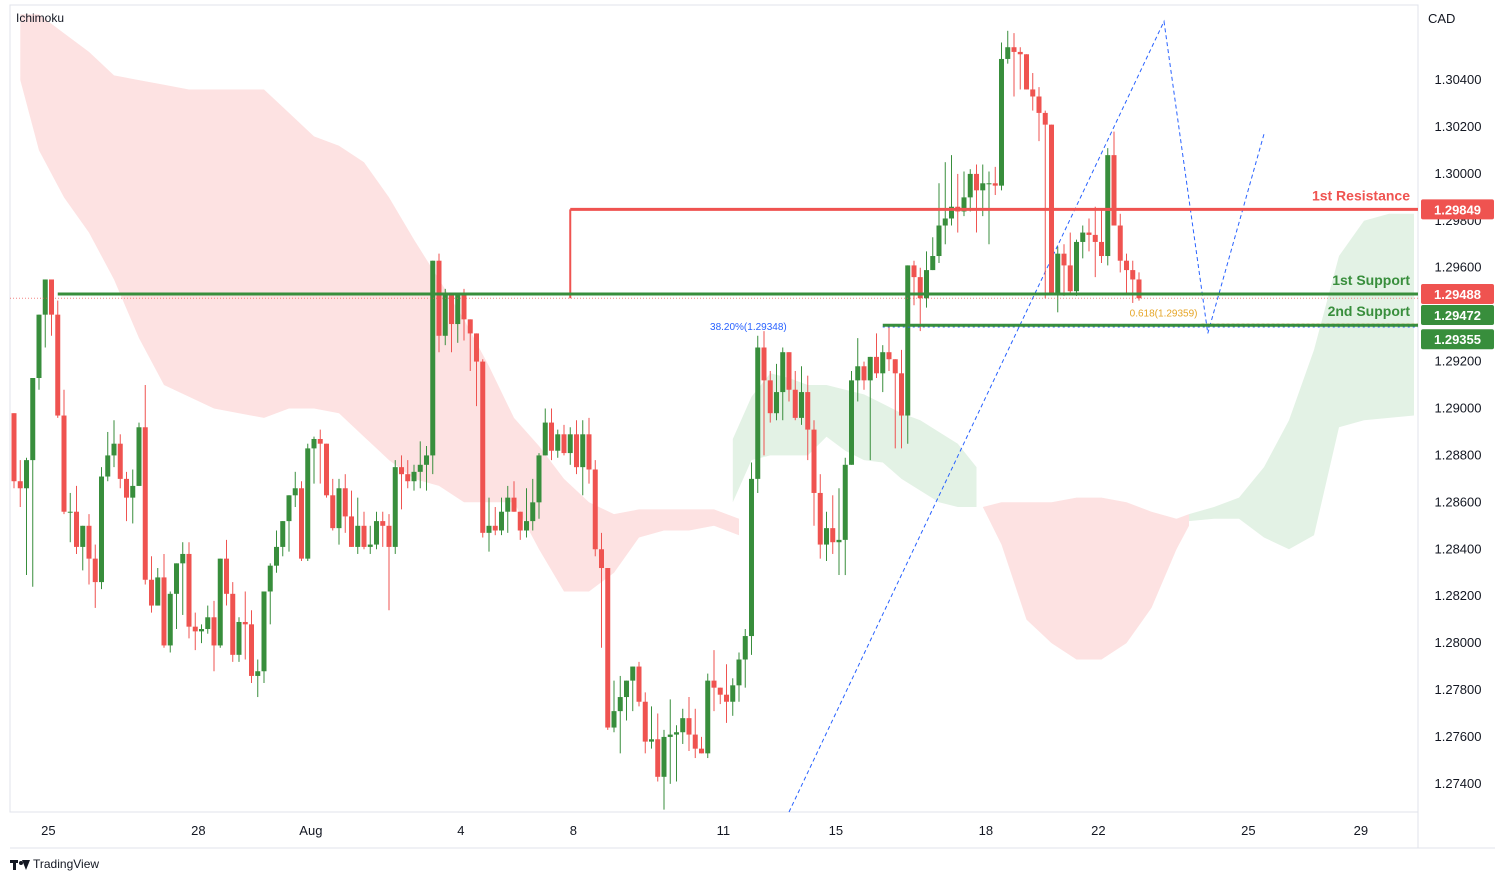  I want to click on price-tag-current: 1.29488, so click(1457, 294).